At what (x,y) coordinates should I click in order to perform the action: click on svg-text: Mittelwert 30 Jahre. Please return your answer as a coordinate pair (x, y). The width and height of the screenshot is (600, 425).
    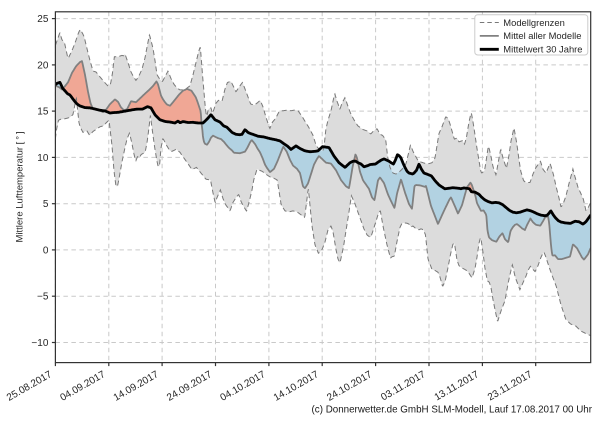
    Looking at the image, I should click on (542, 49).